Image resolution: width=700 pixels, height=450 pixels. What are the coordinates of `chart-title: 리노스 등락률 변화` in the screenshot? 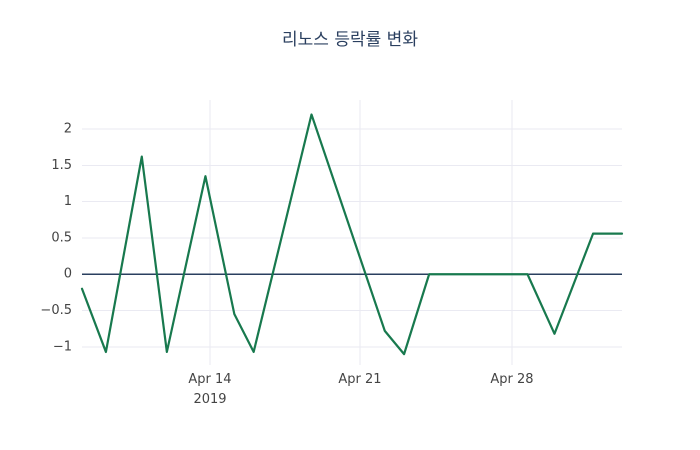 It's located at (350, 40).